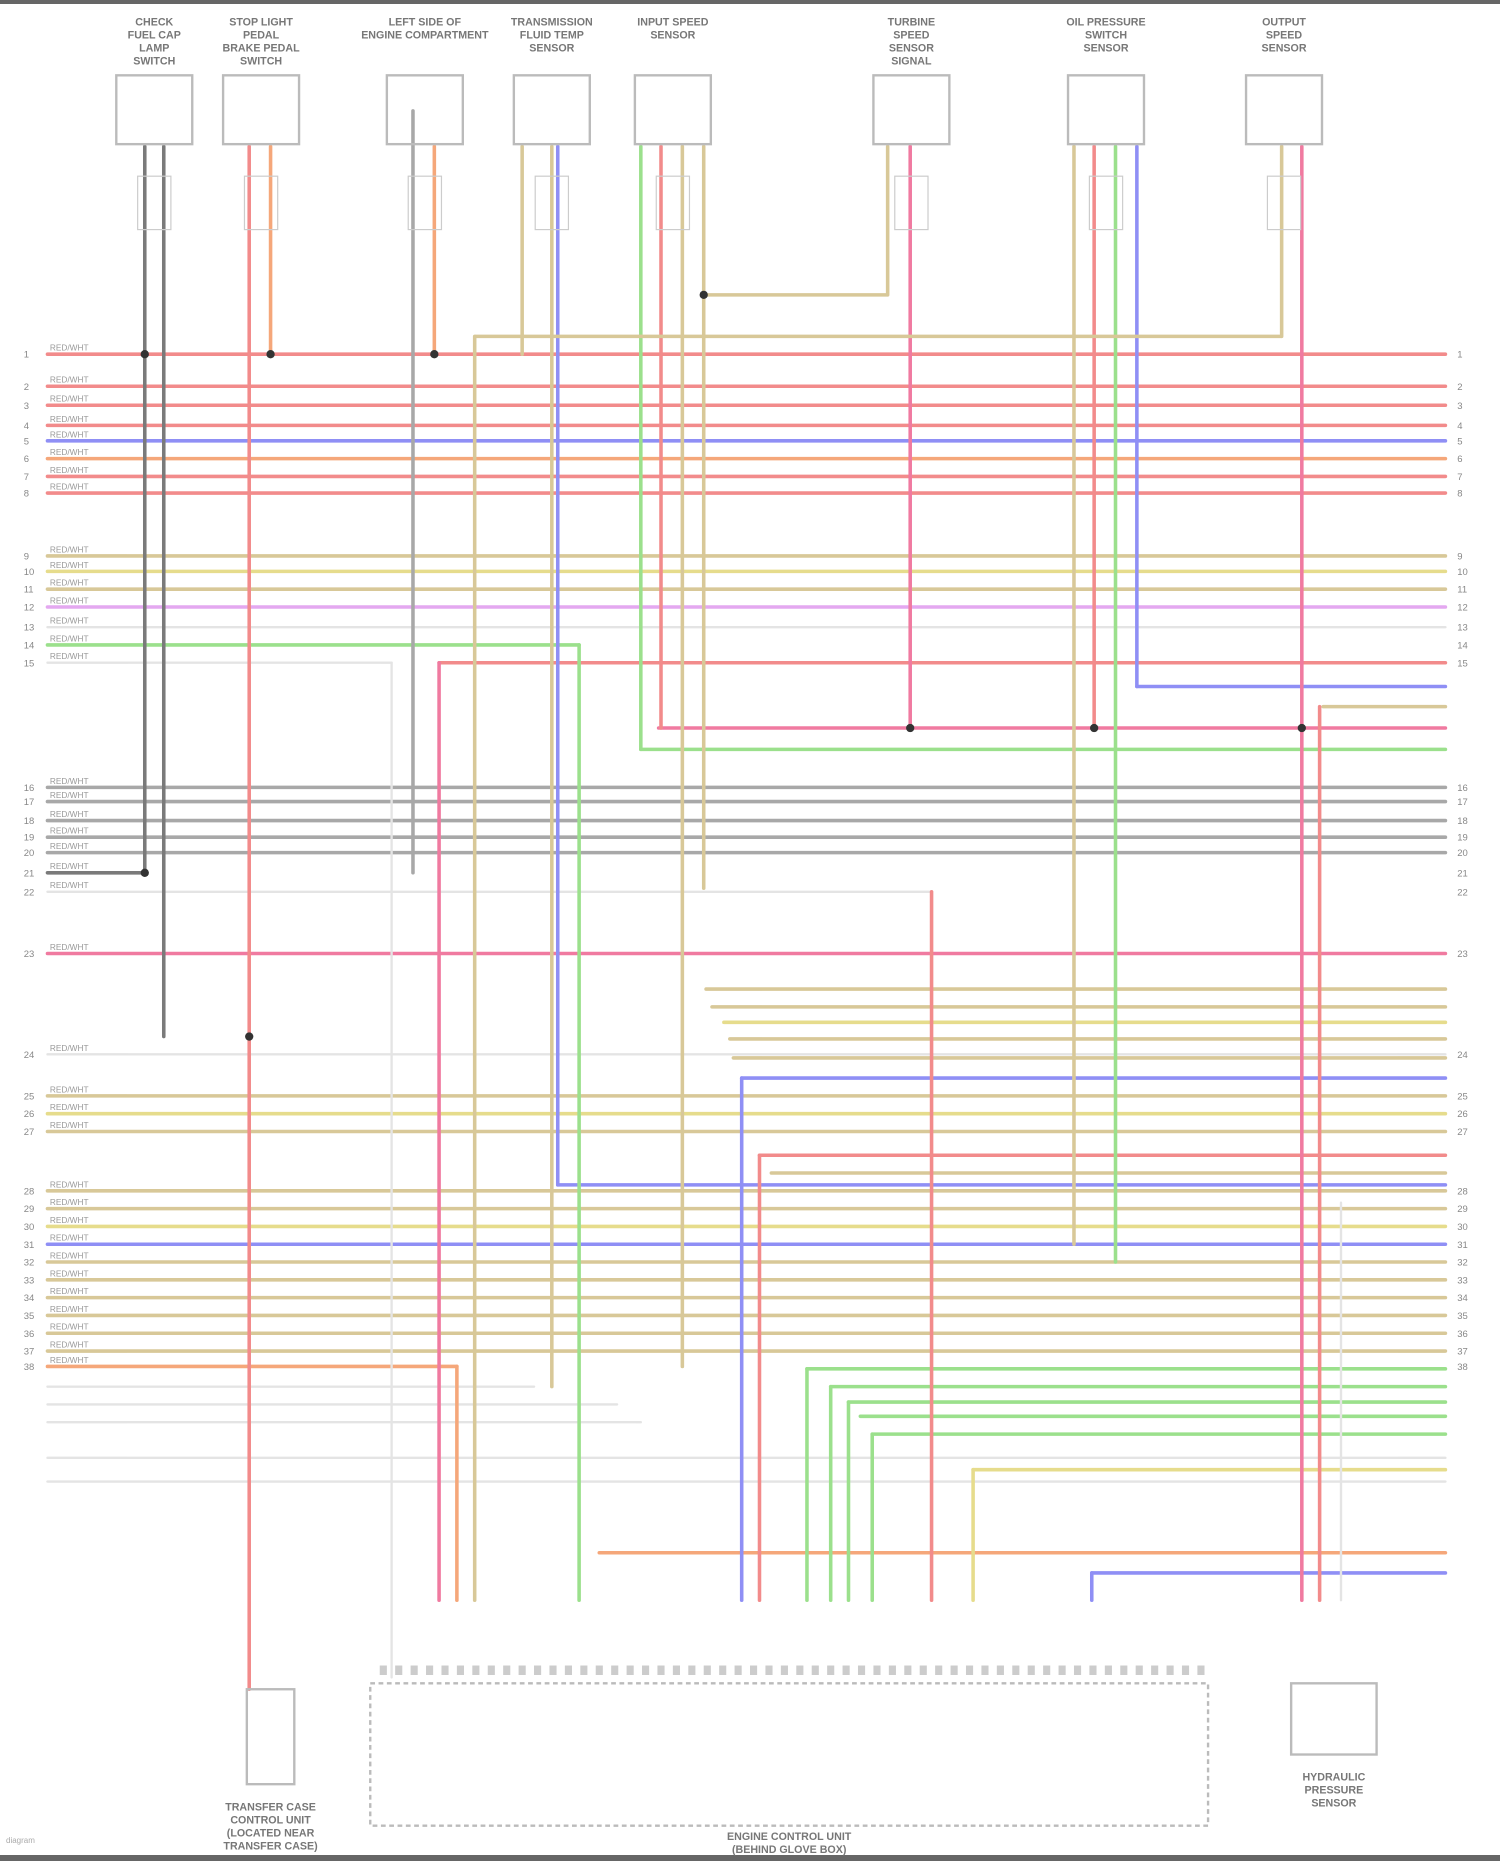 The width and height of the screenshot is (1500, 1865). I want to click on pin-number-left: 33, so click(29, 1280).